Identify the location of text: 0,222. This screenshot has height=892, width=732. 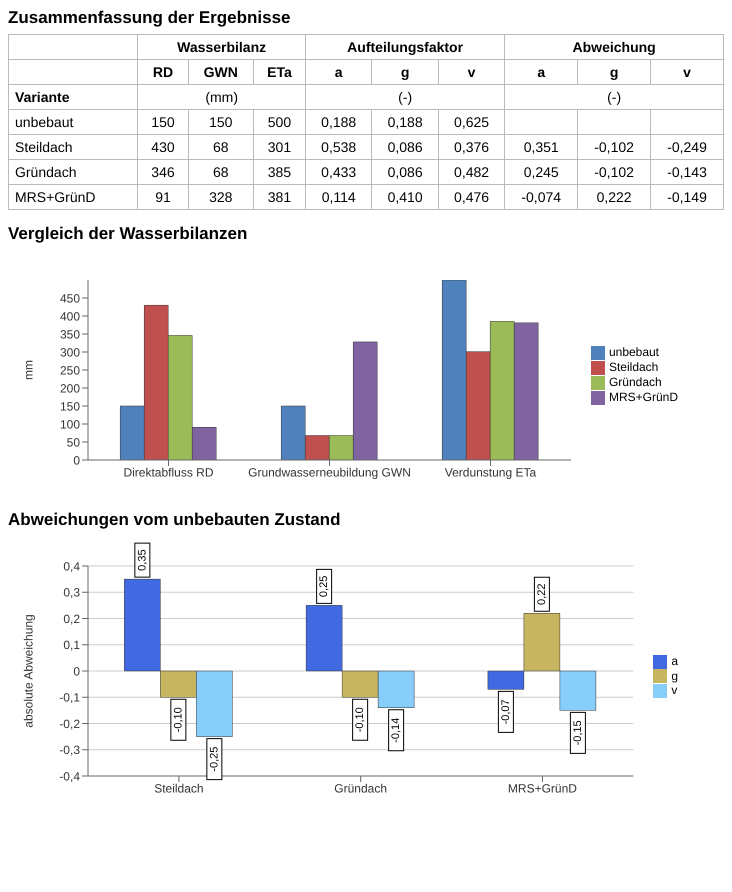
(614, 197).